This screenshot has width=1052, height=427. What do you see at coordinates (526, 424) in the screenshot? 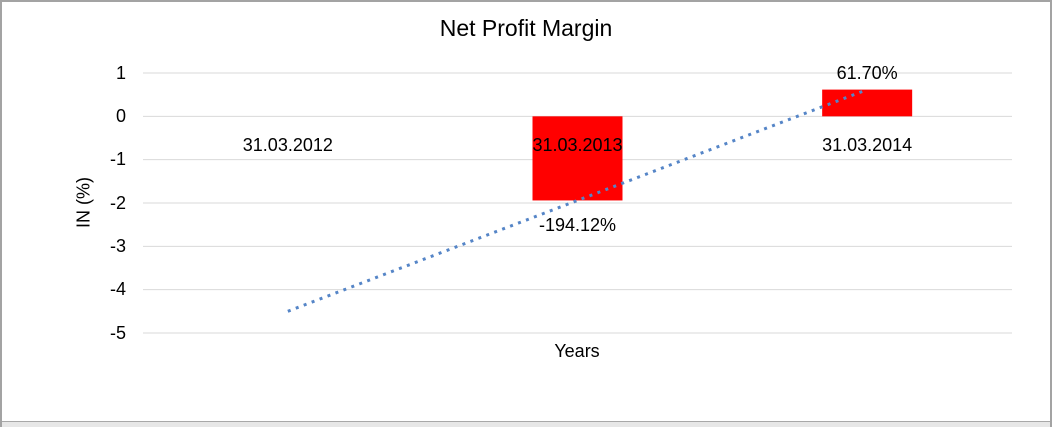
I see `bottom-strip` at bounding box center [526, 424].